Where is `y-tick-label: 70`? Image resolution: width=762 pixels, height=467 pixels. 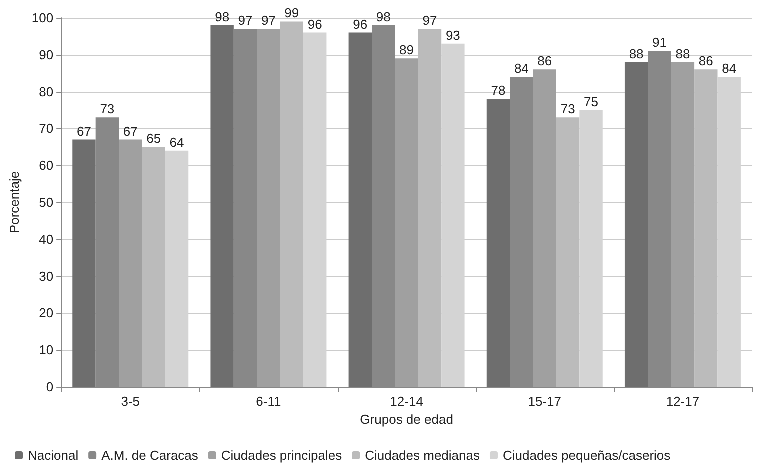
y-tick-label: 70 is located at coordinates (46, 128).